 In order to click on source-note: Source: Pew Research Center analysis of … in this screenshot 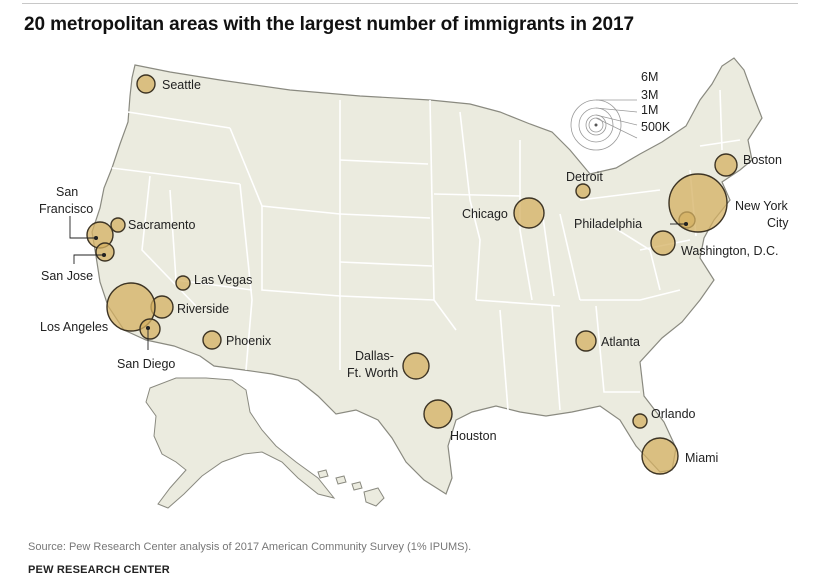, I will do `click(250, 547)`.